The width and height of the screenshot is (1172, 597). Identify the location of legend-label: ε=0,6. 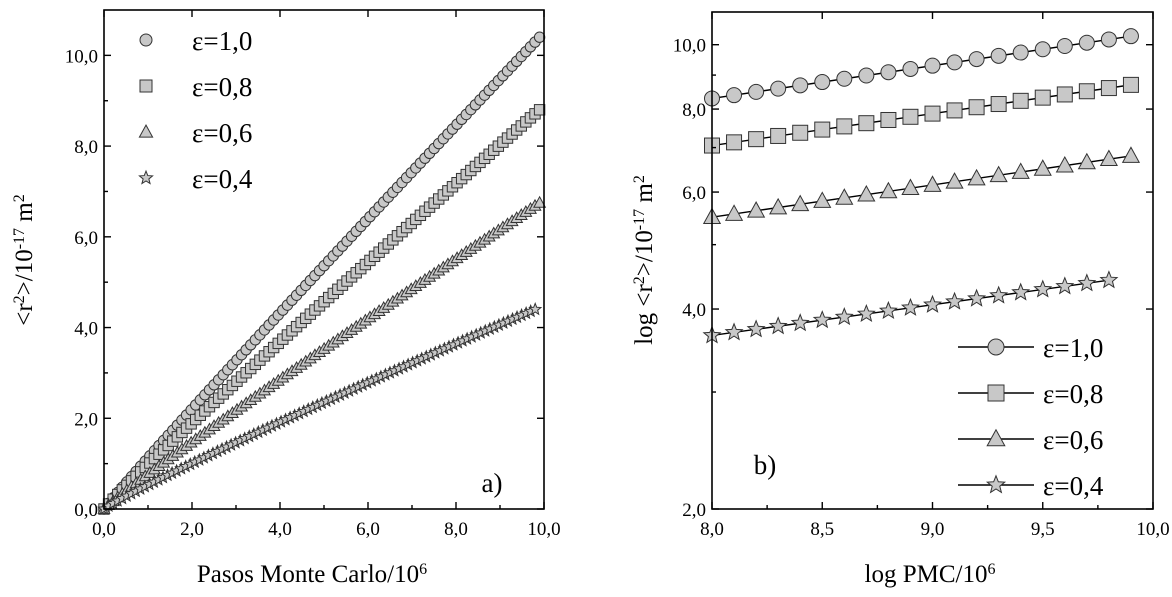
(222, 133).